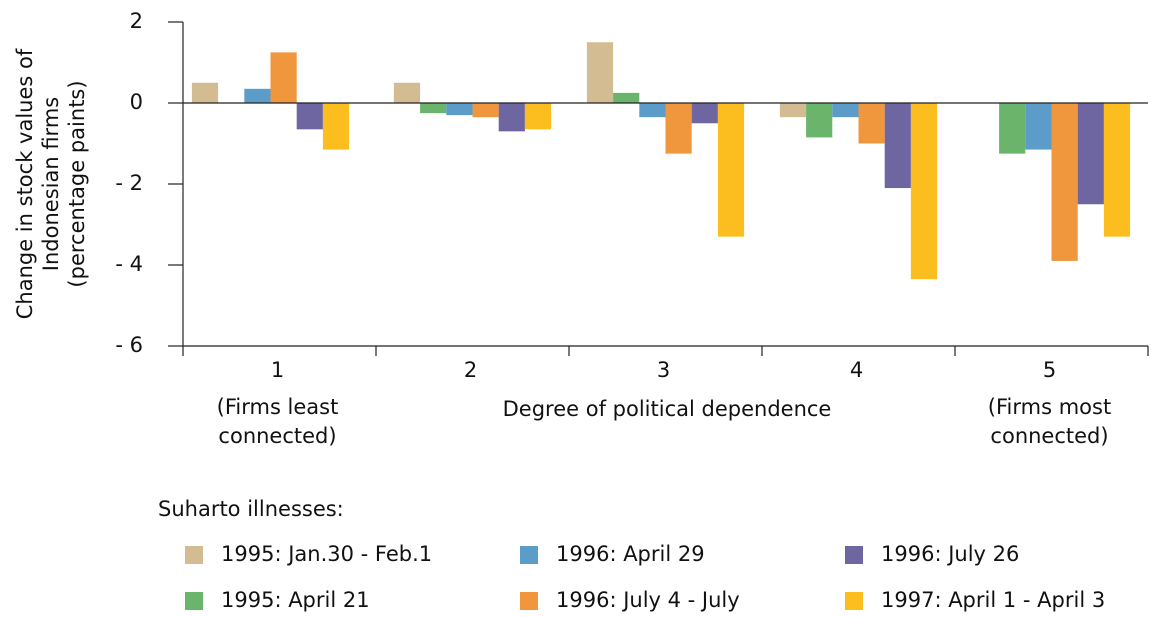 This screenshot has width=1151, height=617. Describe the element at coordinates (136, 21) in the screenshot. I see `y-tick-label: 2` at that location.